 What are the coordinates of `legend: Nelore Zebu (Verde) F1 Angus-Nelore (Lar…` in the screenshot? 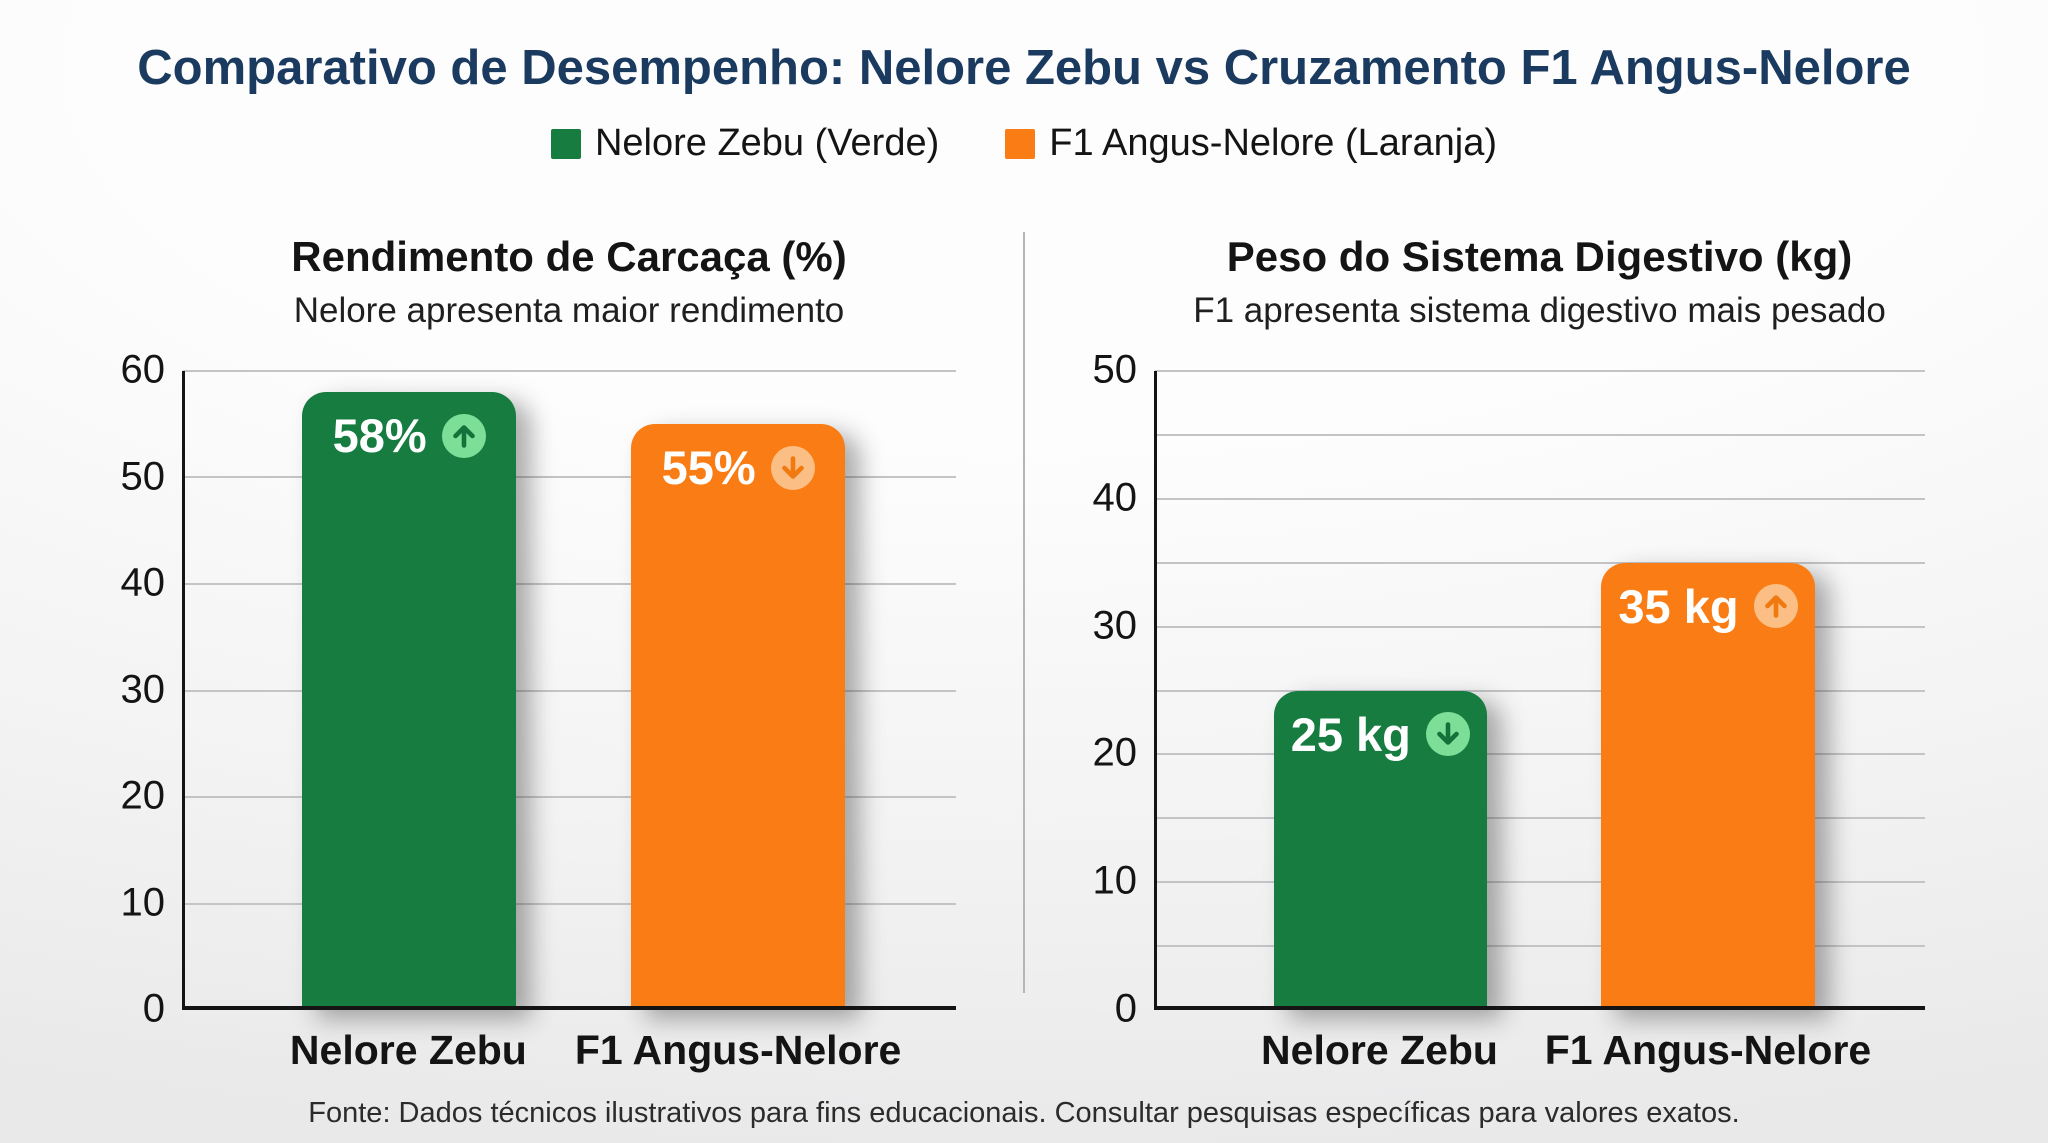 It's located at (1024, 143).